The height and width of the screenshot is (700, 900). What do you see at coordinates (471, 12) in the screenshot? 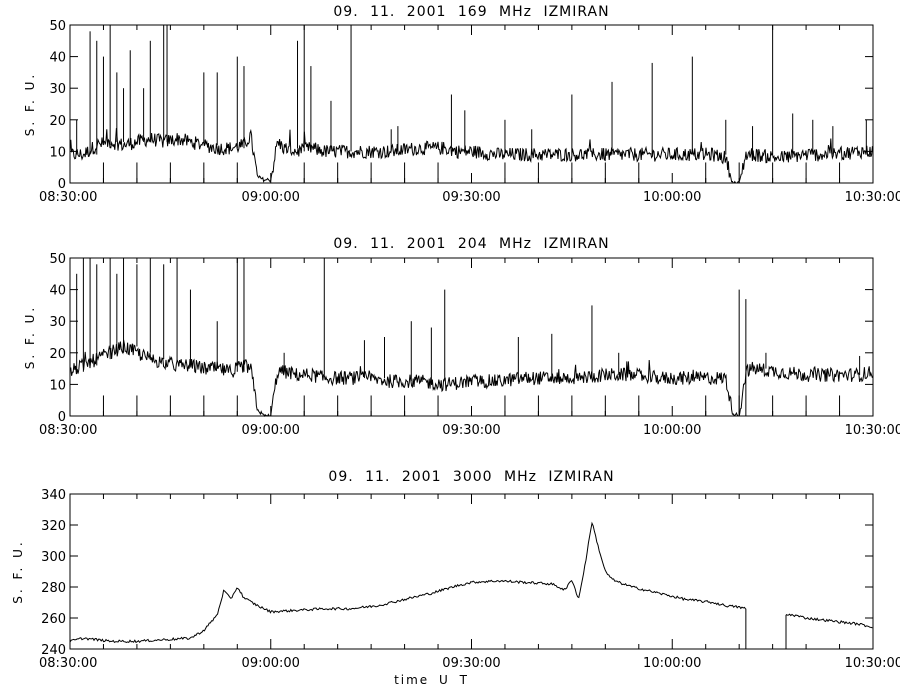
I see `chart-title: 09. 11. 2001 169 MHz IZMIRAN` at bounding box center [471, 12].